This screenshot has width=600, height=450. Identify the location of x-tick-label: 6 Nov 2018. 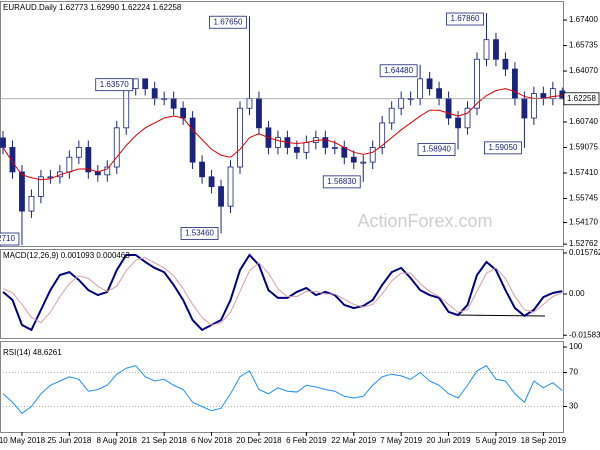
(211, 440).